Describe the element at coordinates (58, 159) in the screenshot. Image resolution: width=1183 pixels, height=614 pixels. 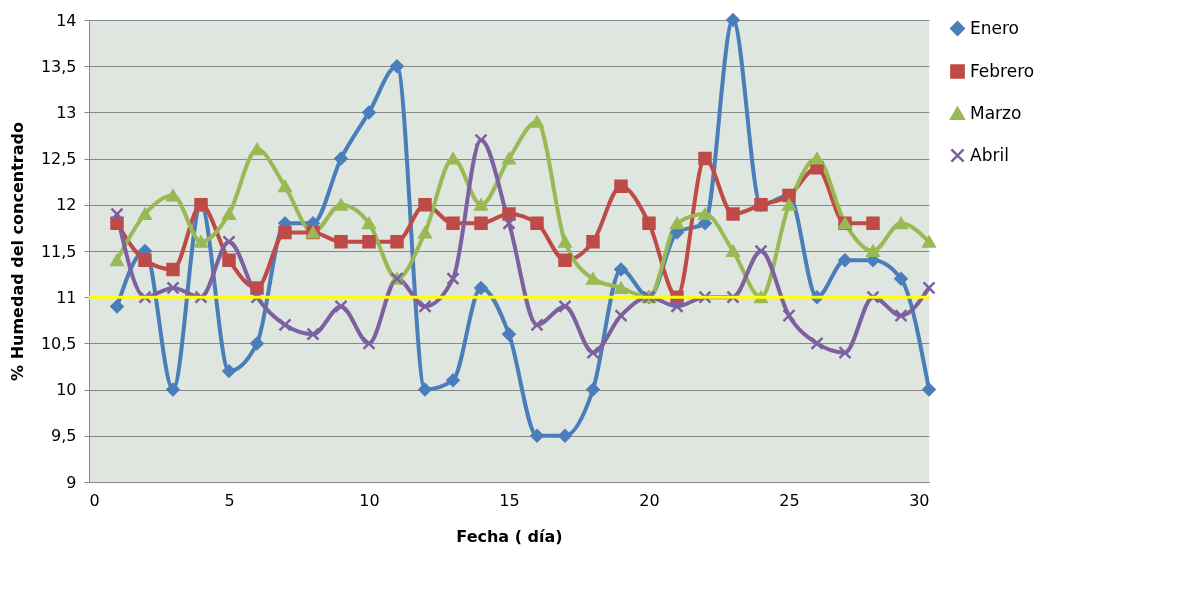
I see `y-tick-label: 12,5` at that location.